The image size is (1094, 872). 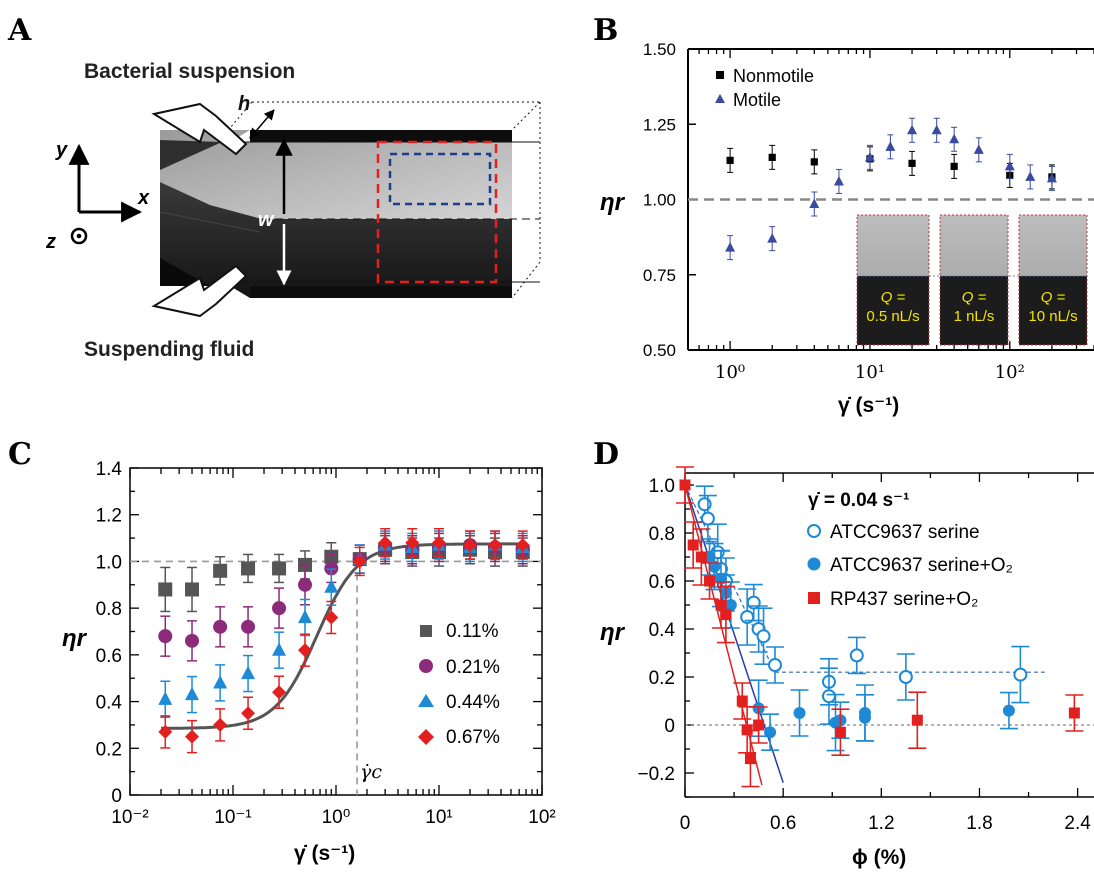 I want to click on legend-rp437-marker, so click(x=814, y=598).